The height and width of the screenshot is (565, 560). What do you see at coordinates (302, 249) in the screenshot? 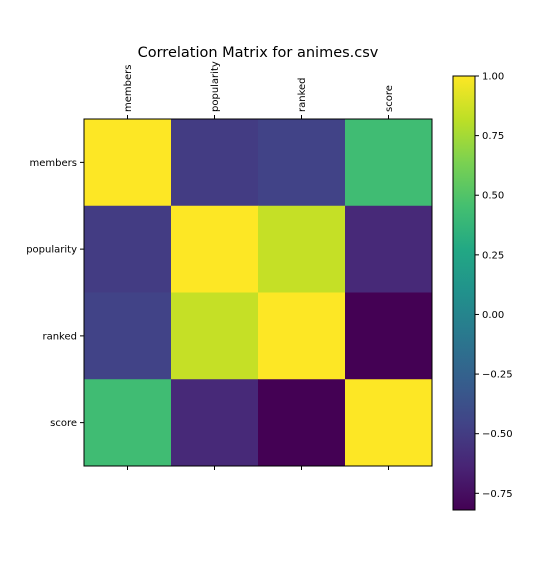
I see `heatmap-cell-popularity-ranked` at bounding box center [302, 249].